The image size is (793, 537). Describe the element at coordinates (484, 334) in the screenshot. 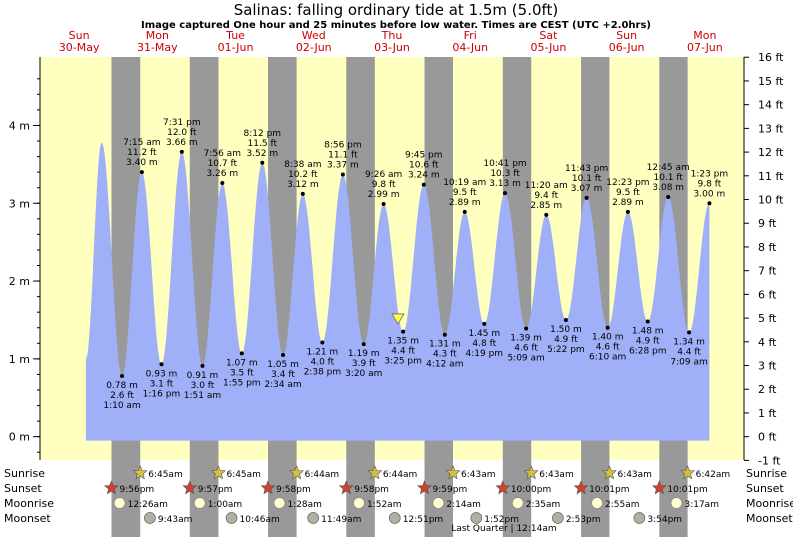

I see `tide-label: 1.45 m` at that location.